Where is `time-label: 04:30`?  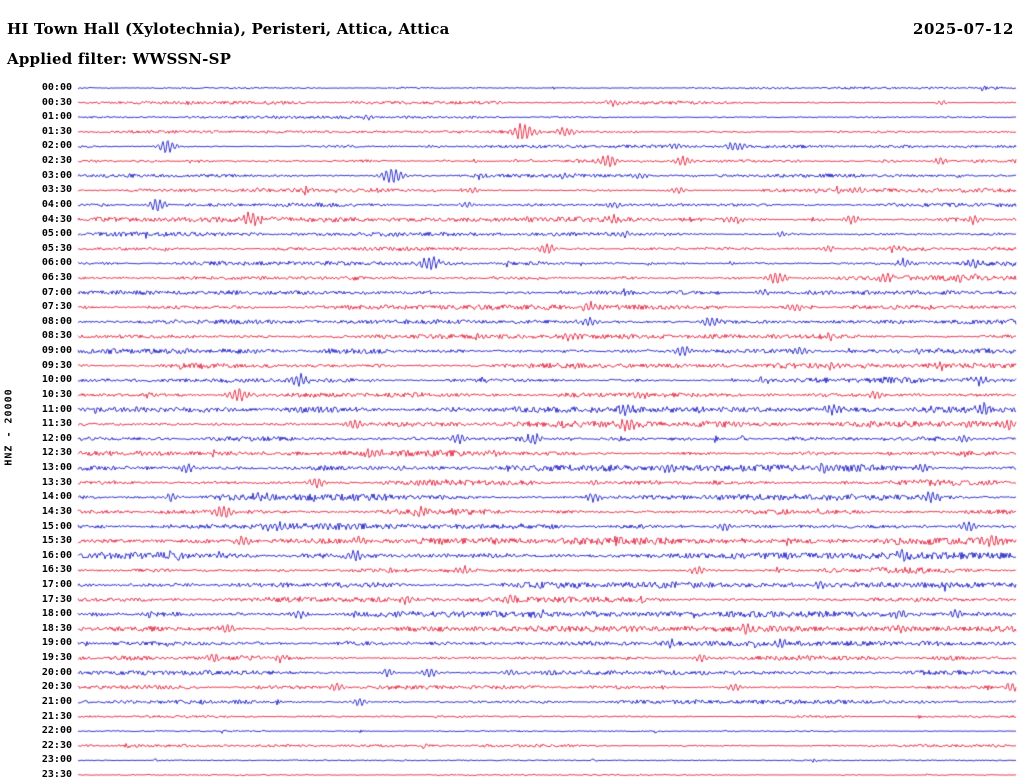 time-label: 04:30 is located at coordinates (56, 219).